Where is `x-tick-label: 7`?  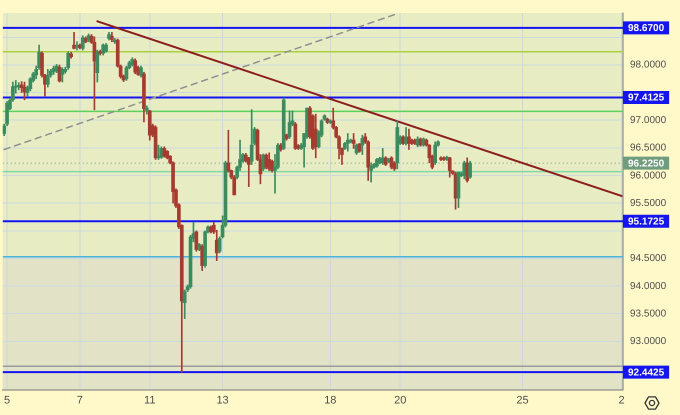 x-tick-label: 7 is located at coordinates (79, 400).